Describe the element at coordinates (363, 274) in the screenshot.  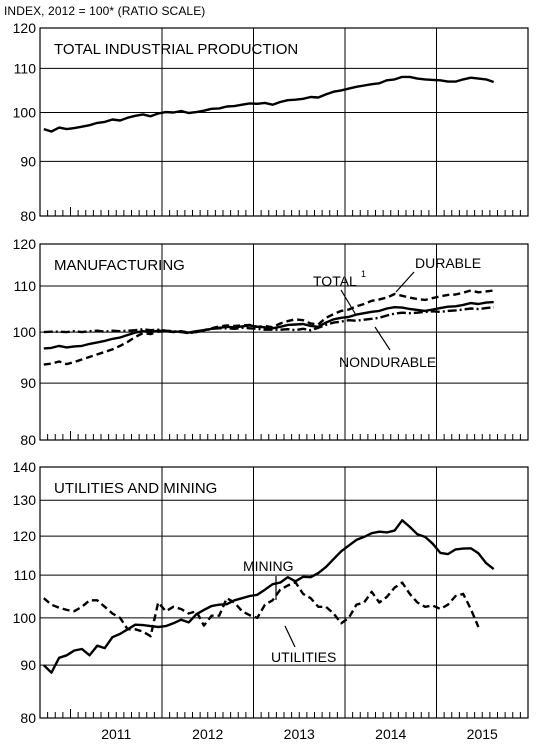
I see `annotation-footnote: 1` at that location.